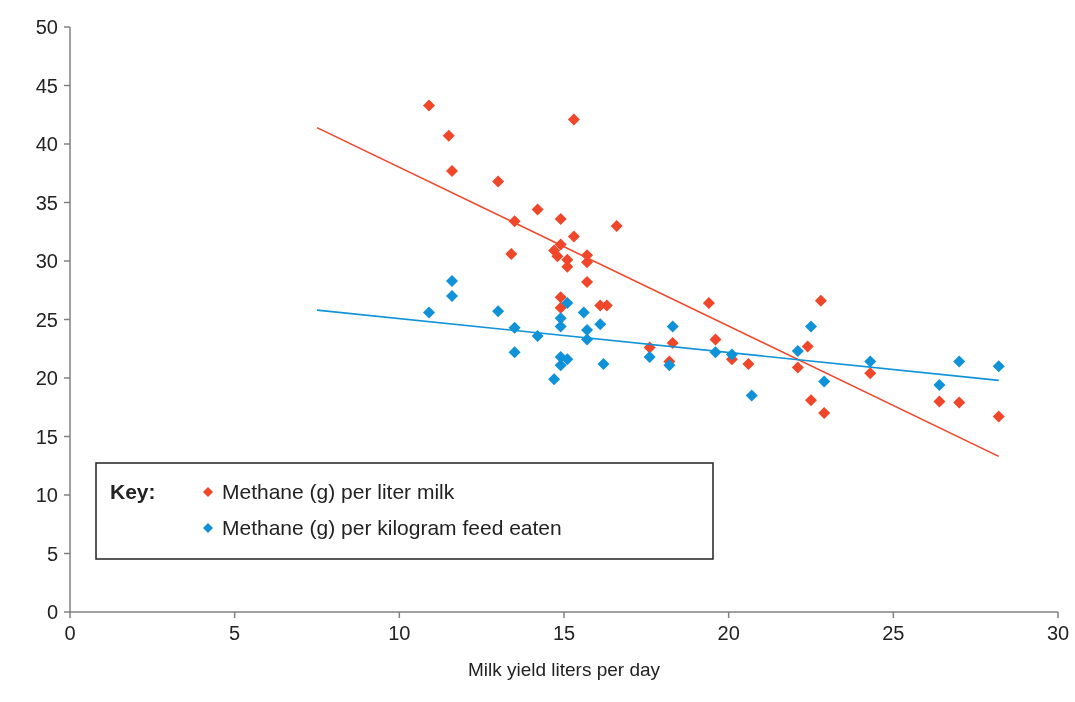 Image resolution: width=1075 pixels, height=702 pixels. What do you see at coordinates (46, 495) in the screenshot?
I see `y-tick-label: 10` at bounding box center [46, 495].